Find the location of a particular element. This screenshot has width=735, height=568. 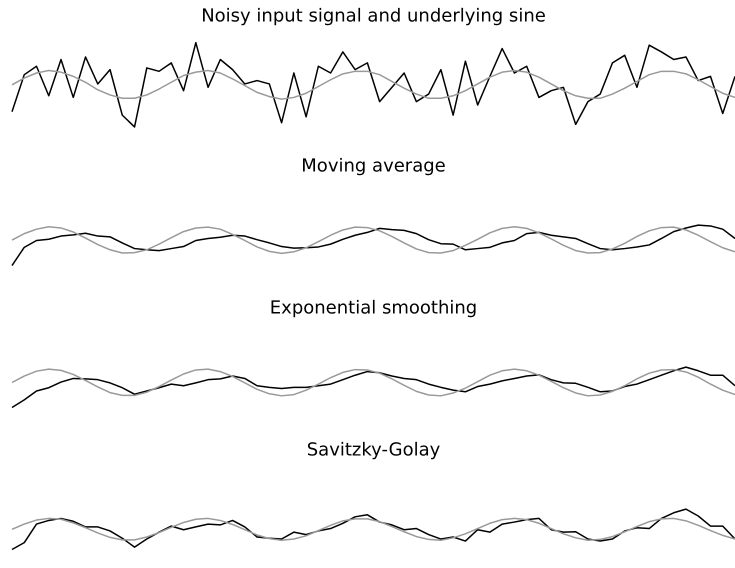

chart-title: Moving average is located at coordinates (373, 165).